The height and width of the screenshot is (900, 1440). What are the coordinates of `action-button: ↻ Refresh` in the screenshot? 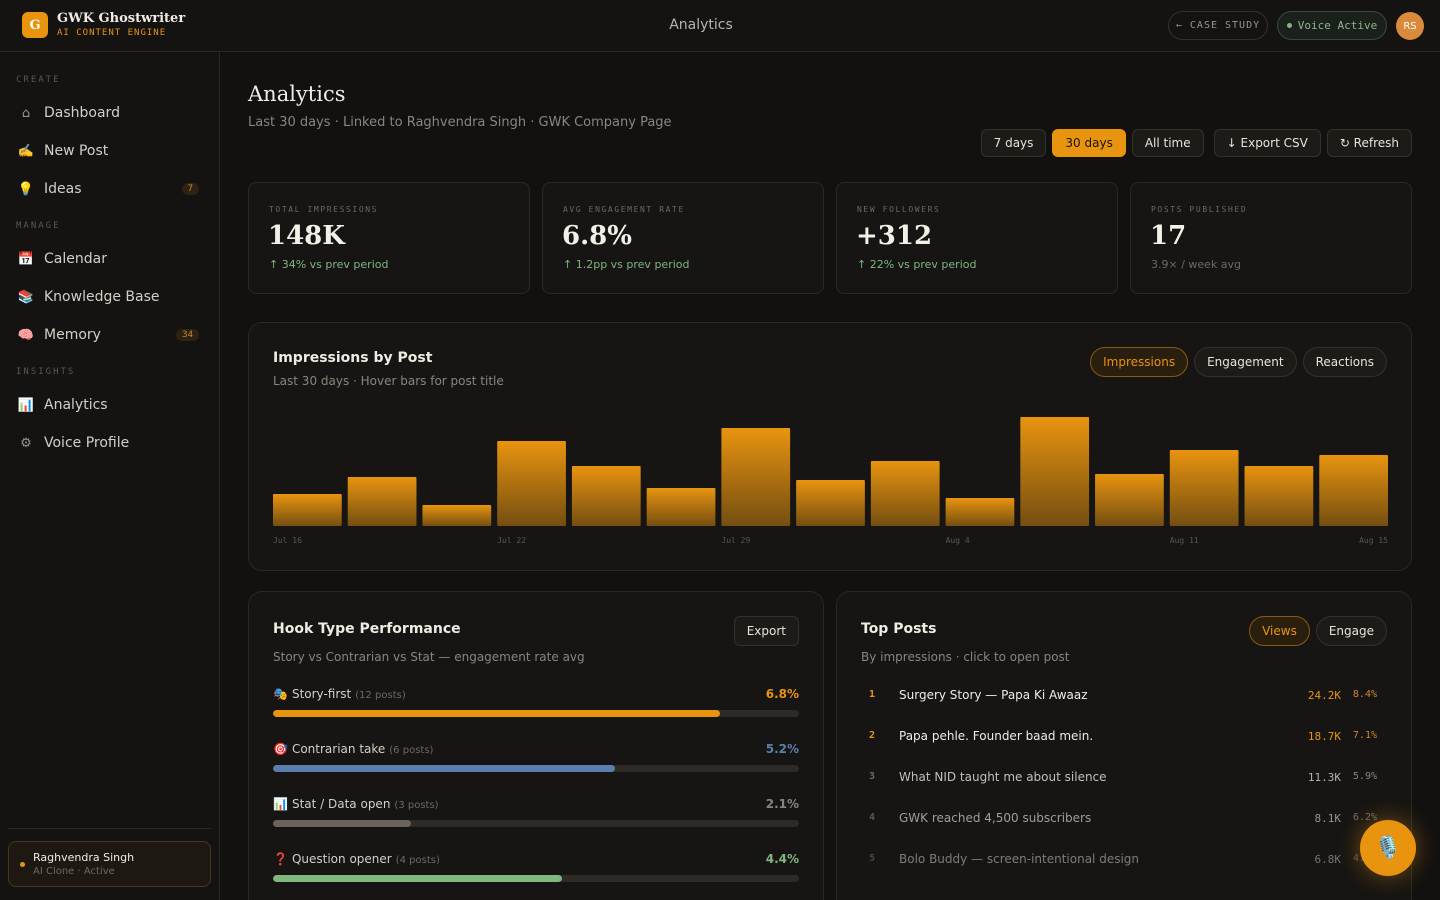 It's located at (1369, 143).